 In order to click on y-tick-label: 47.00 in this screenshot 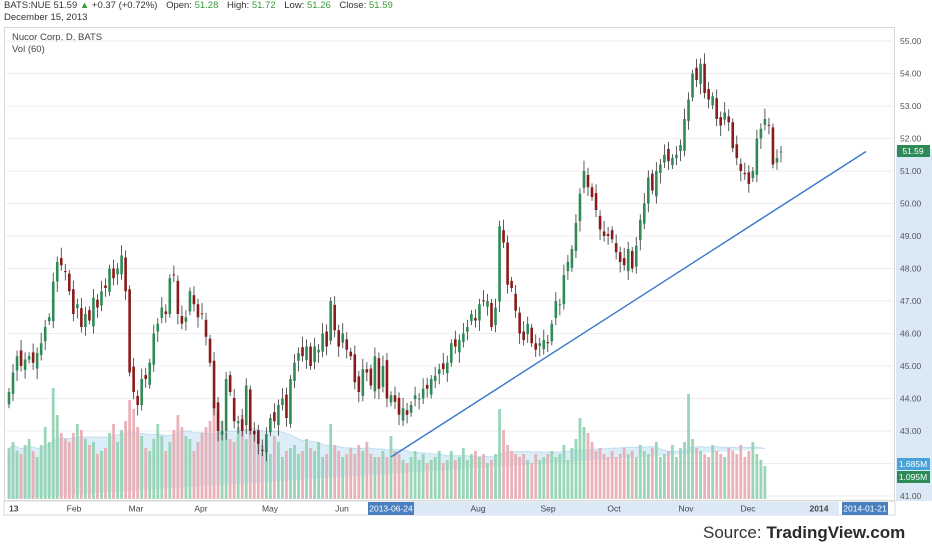, I will do `click(911, 301)`.